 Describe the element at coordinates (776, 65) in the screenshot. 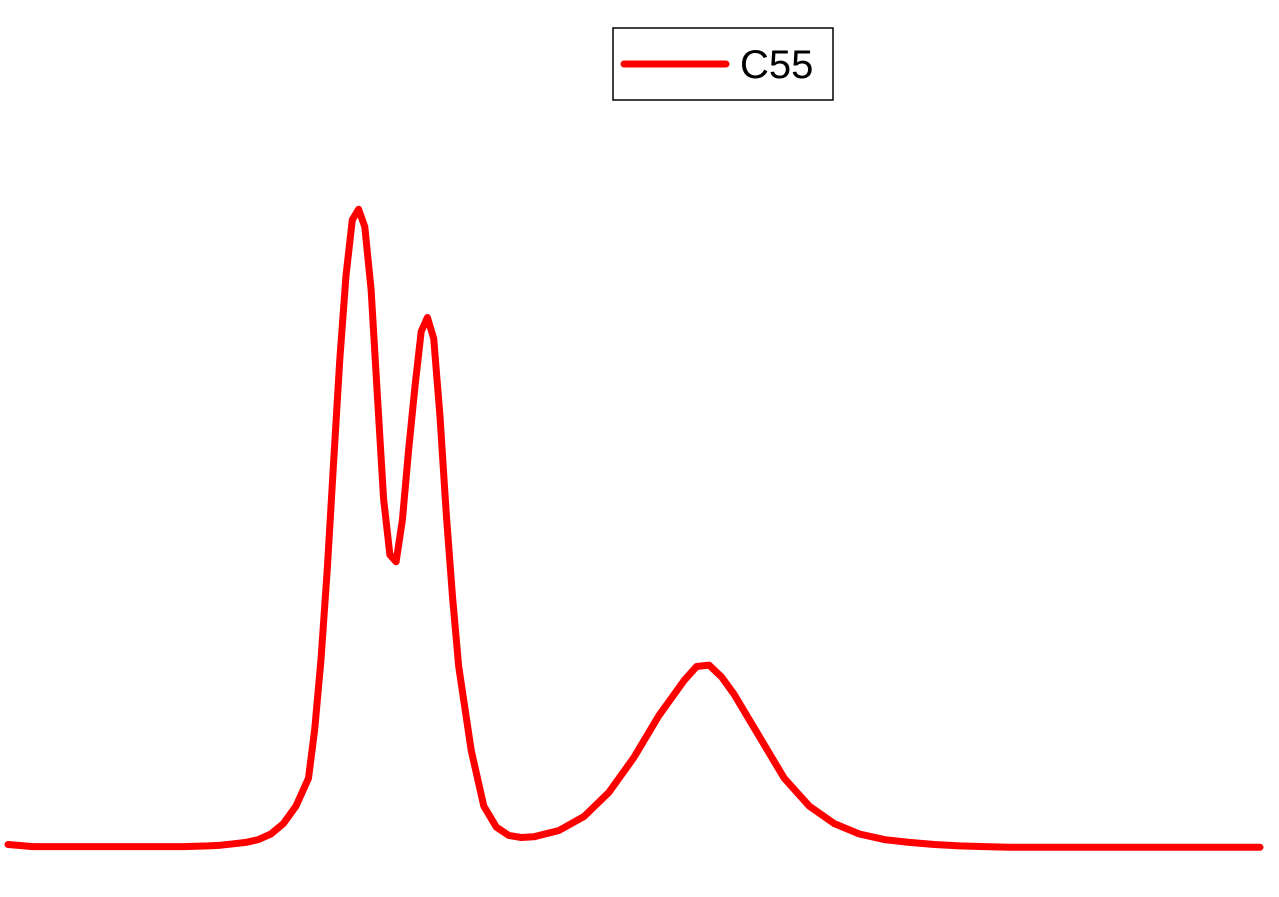

I see `legend-label: C55` at that location.